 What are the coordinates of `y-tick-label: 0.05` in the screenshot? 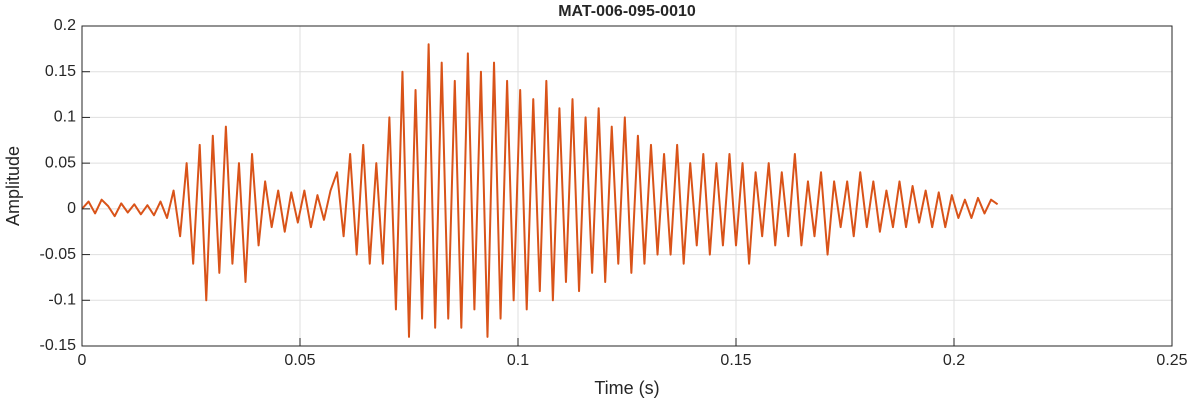 It's located at (60, 162).